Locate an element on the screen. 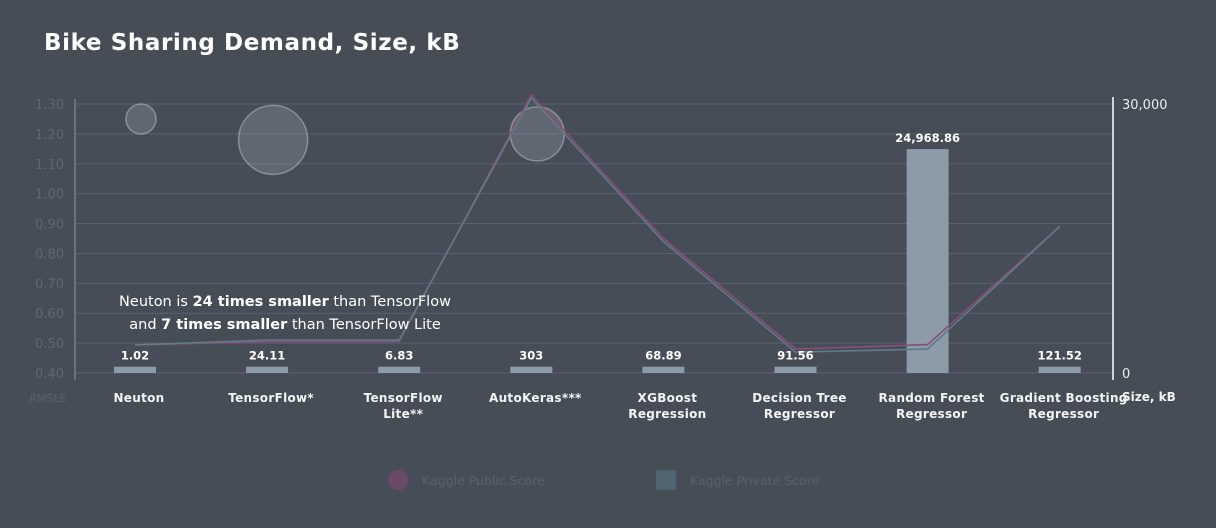 The image size is (1216, 528). left-tick-label: 1.20 is located at coordinates (49, 135).